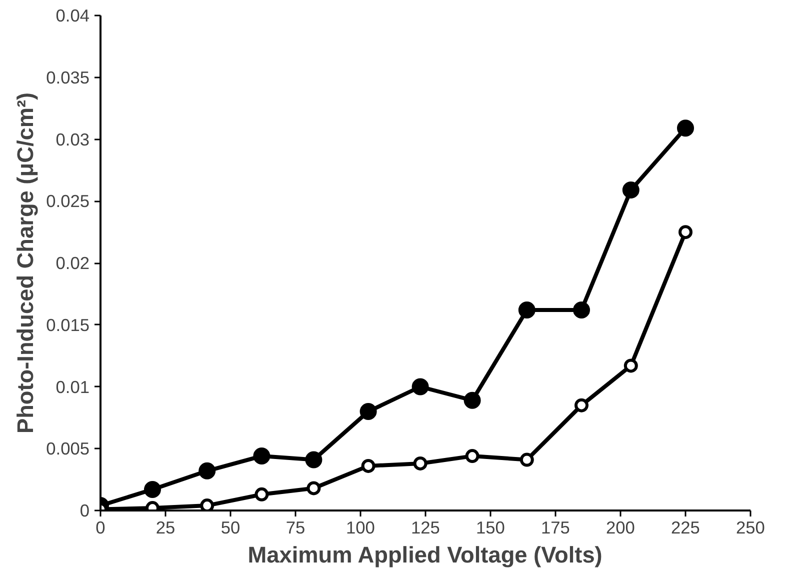  What do you see at coordinates (68, 448) in the screenshot?
I see `y-tick-label: 0.005` at bounding box center [68, 448].